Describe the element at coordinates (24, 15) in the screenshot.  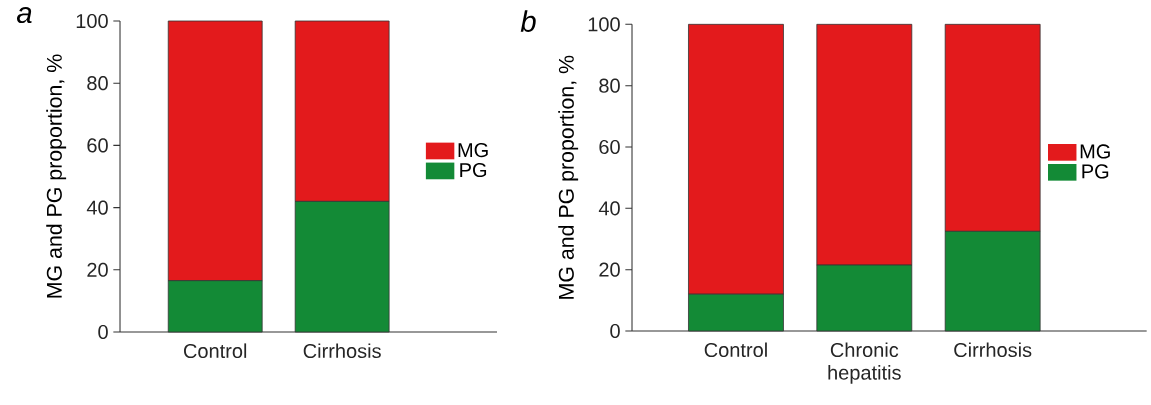
I see `chart-title: a` at that location.